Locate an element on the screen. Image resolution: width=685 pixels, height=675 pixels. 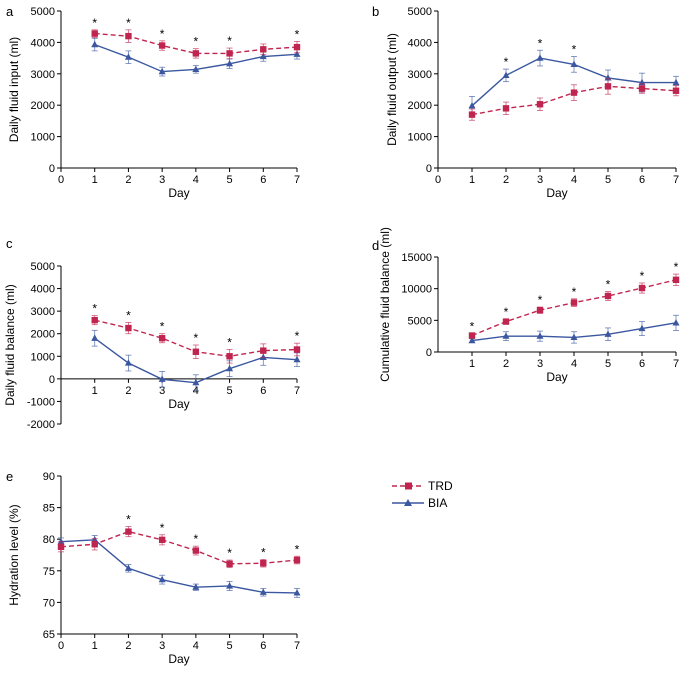
y-tick-label-e: 80 is located at coordinates (49, 540).